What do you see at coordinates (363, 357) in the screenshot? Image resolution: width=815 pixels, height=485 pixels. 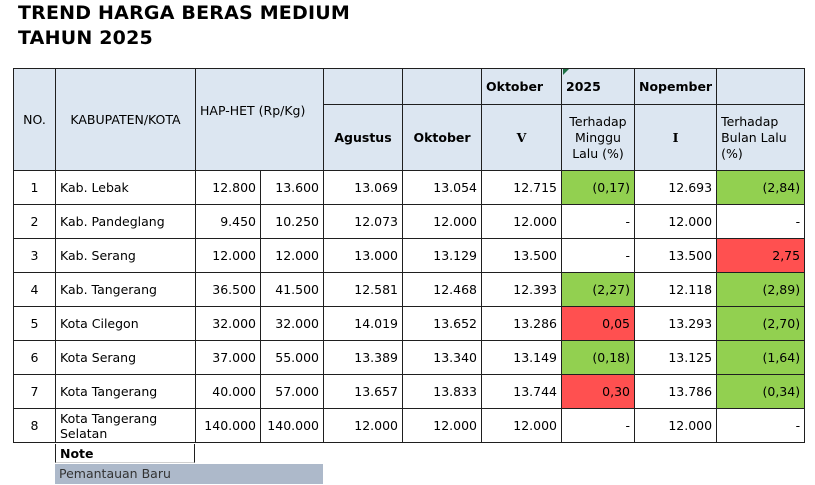 I see `row-agustus: 13.389` at bounding box center [363, 357].